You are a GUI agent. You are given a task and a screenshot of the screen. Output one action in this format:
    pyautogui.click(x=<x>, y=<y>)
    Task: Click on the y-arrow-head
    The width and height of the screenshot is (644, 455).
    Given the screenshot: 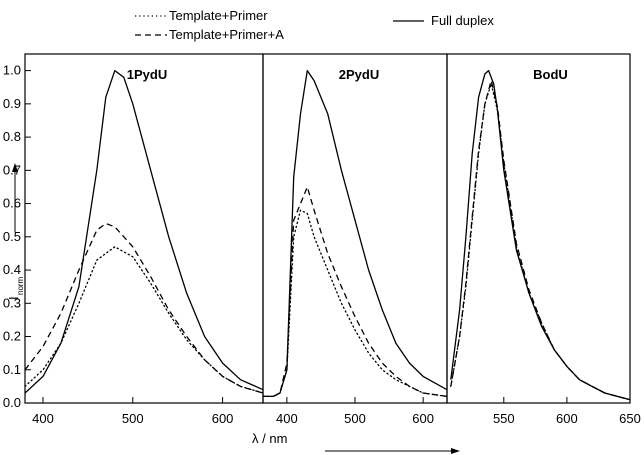 What is the action you would take?
    pyautogui.click(x=15, y=167)
    